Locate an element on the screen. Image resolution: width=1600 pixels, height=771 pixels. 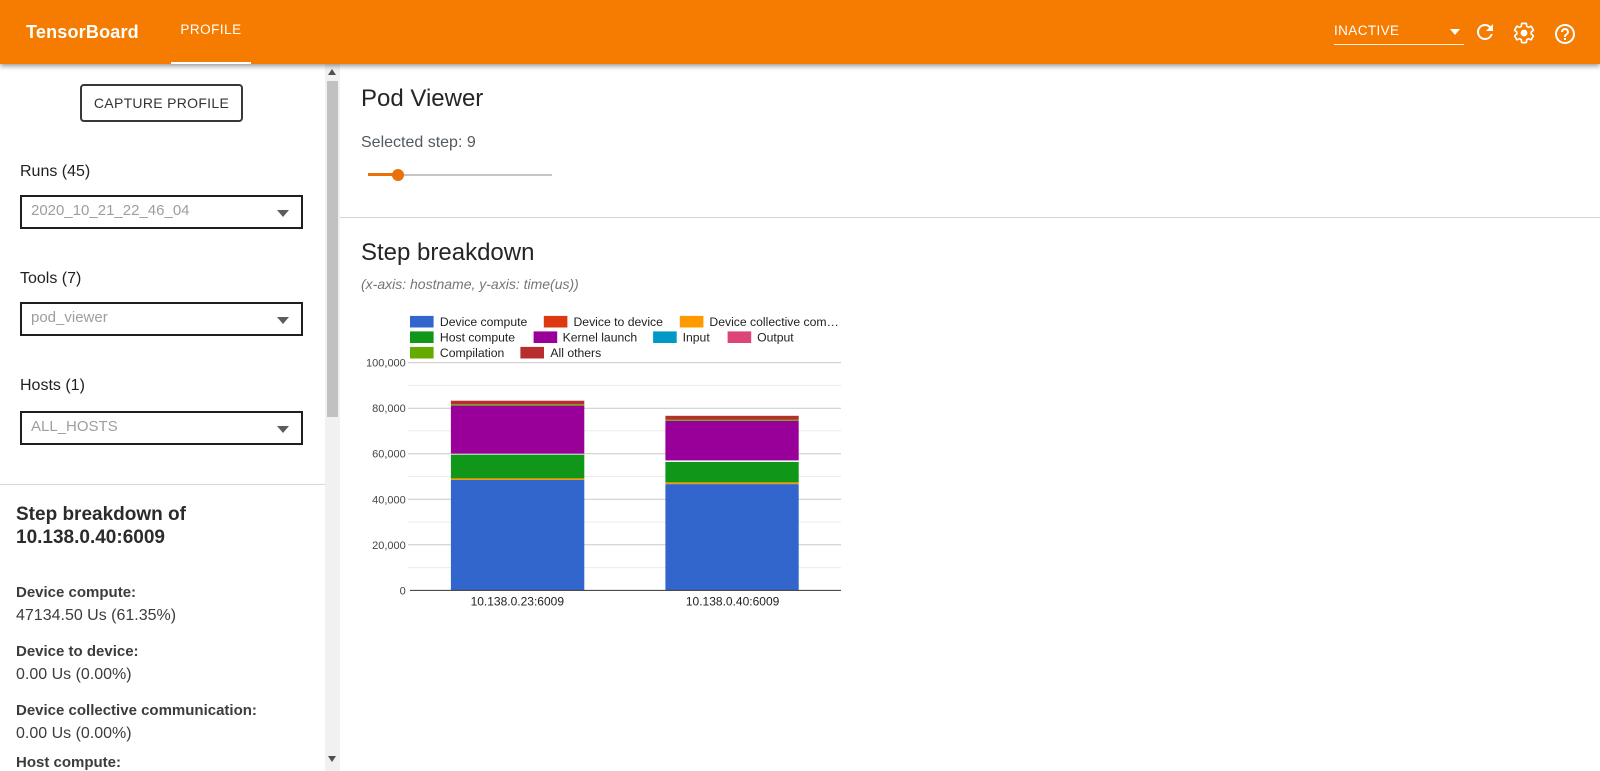
svg-text: 80,000 is located at coordinates (389, 409).